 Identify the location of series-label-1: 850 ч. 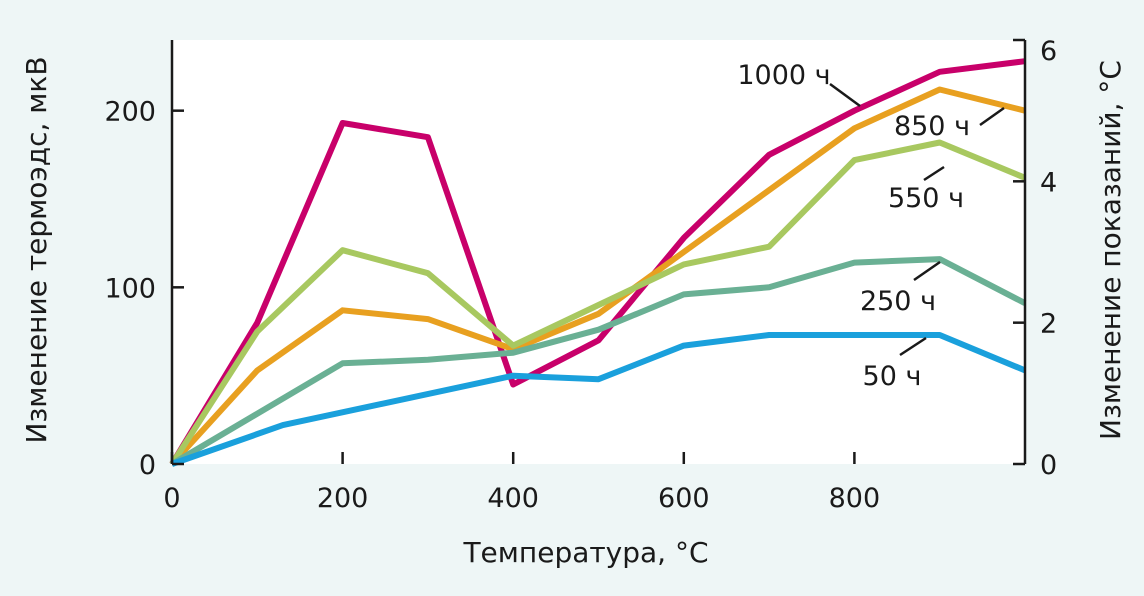
(932, 126).